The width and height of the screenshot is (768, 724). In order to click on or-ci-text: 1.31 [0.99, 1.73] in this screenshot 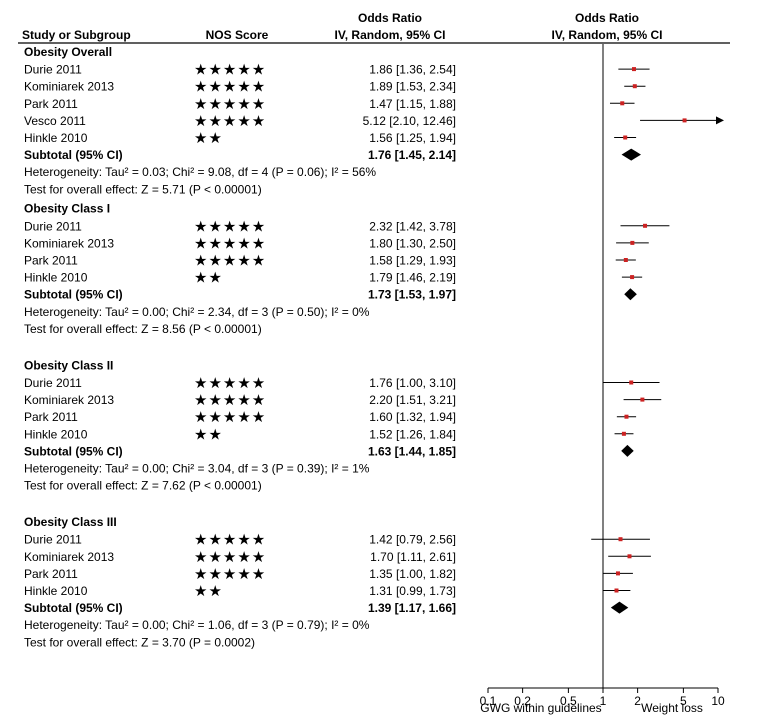, I will do `click(412, 591)`.